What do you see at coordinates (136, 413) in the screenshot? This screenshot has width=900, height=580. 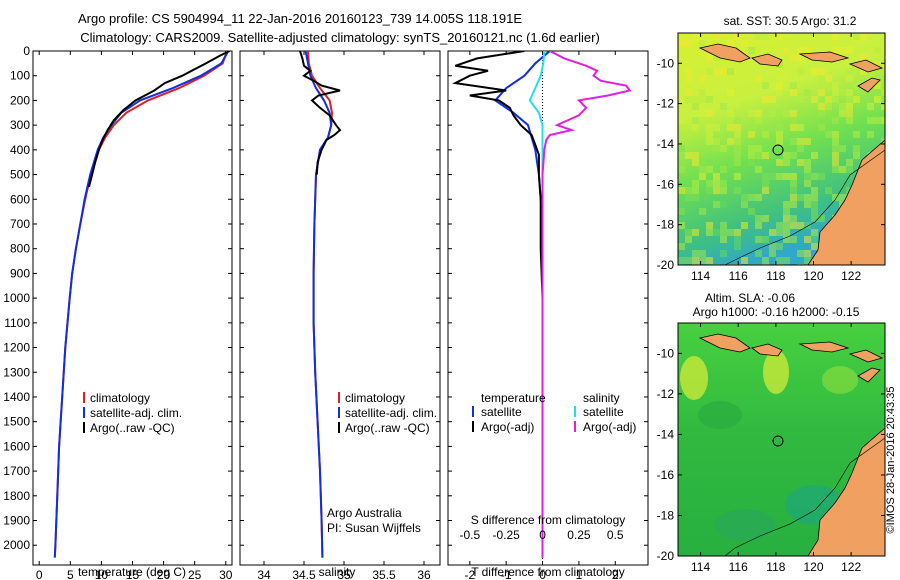 I see `legend-label-satellite: satellite-adj. clim.` at bounding box center [136, 413].